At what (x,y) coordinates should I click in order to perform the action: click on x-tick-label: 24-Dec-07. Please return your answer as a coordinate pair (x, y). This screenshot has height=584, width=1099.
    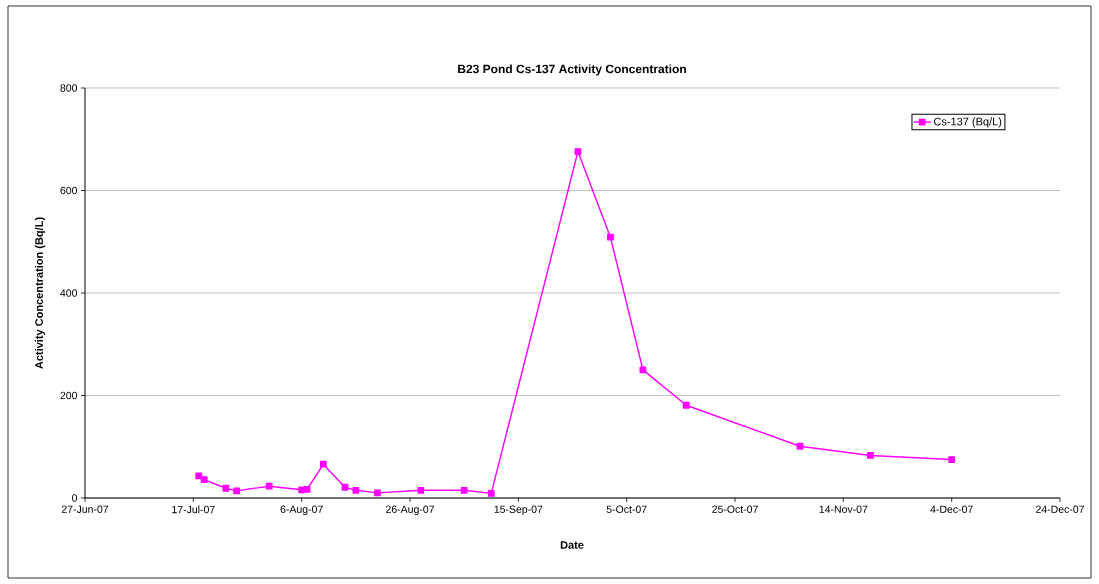
    Looking at the image, I should click on (1060, 509).